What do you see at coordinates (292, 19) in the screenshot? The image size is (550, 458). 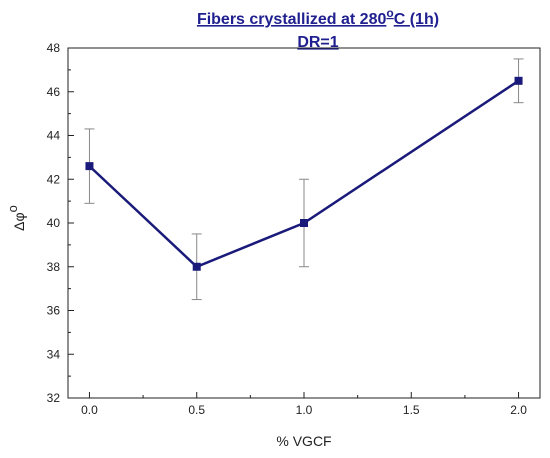 I see `chart-title-prefix: Fibers crystallized at 280` at bounding box center [292, 19].